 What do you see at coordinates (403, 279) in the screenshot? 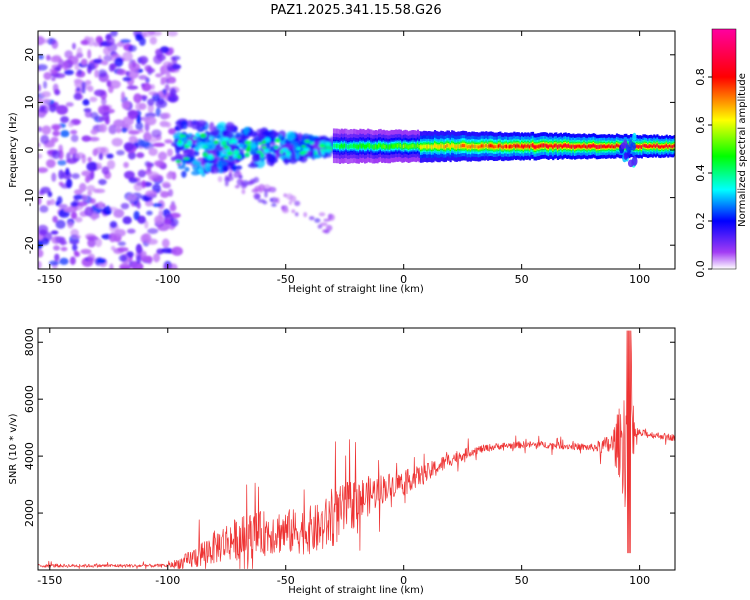
I see `spectrogram-x-tick-label: 0` at bounding box center [403, 279].